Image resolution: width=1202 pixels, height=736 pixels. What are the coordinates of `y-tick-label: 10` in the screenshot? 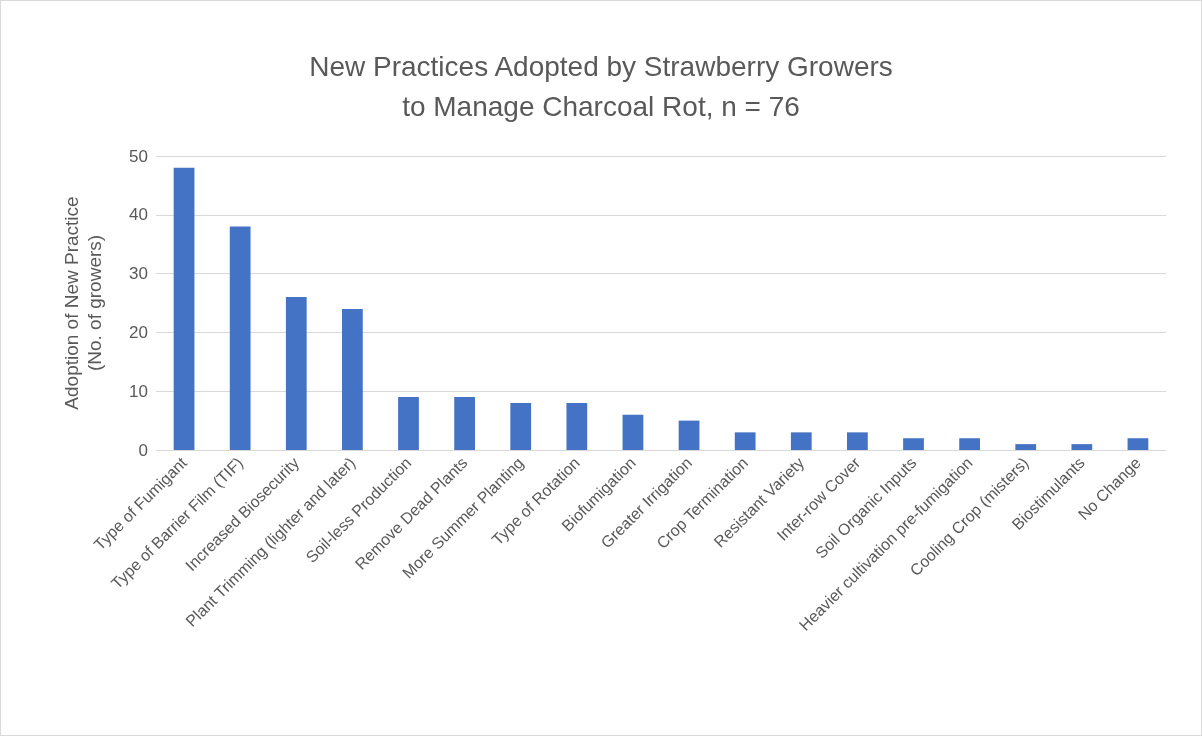 It's located at (138, 391).